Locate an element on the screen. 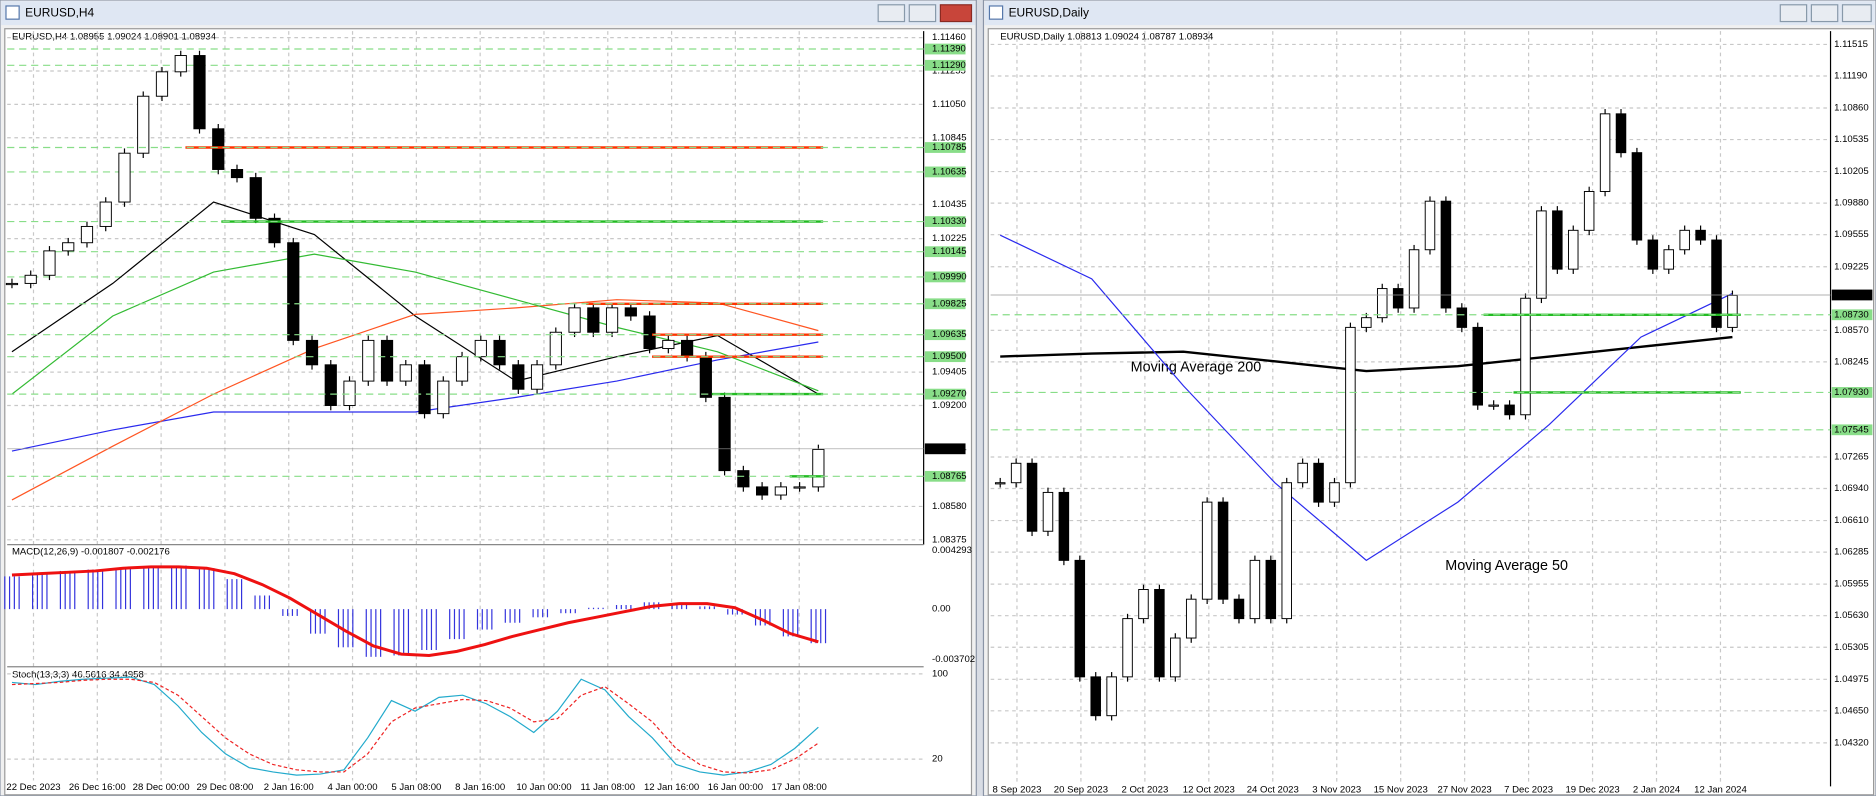 The width and height of the screenshot is (1876, 796). price-label: 1.05630 is located at coordinates (1851, 615).